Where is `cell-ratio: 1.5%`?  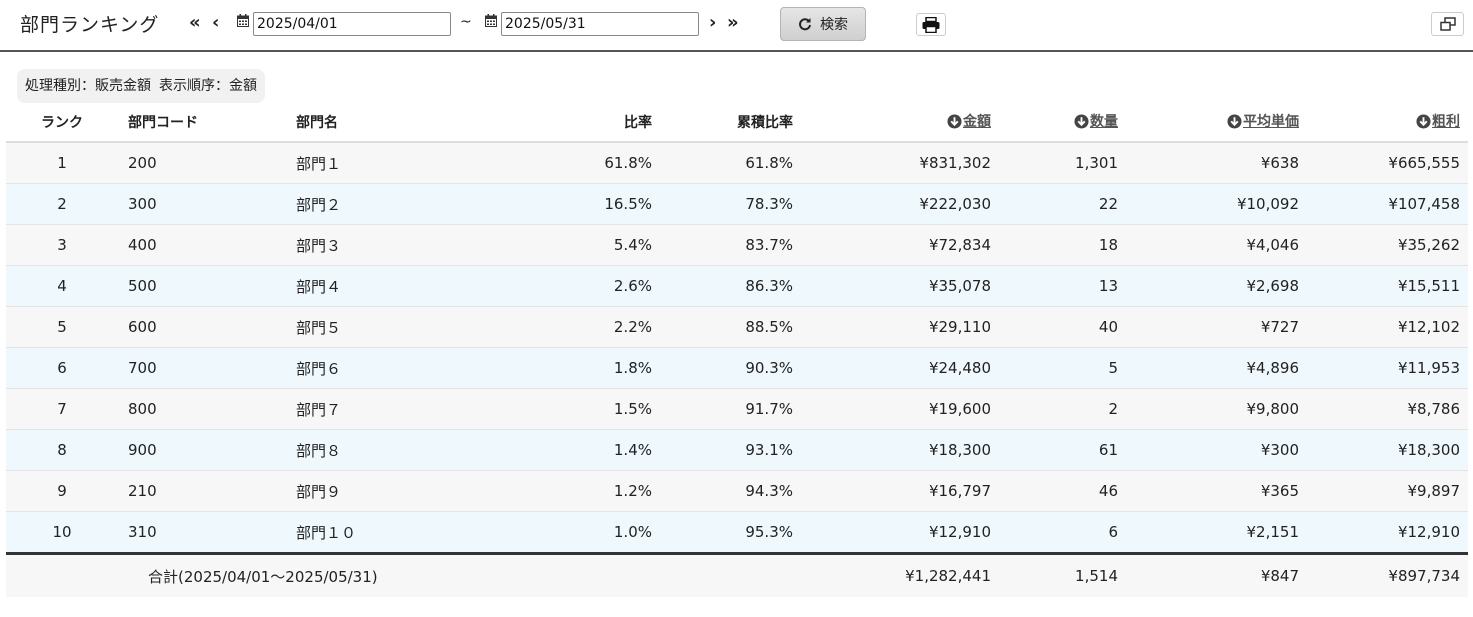
cell-ratio: 1.5% is located at coordinates (574, 409).